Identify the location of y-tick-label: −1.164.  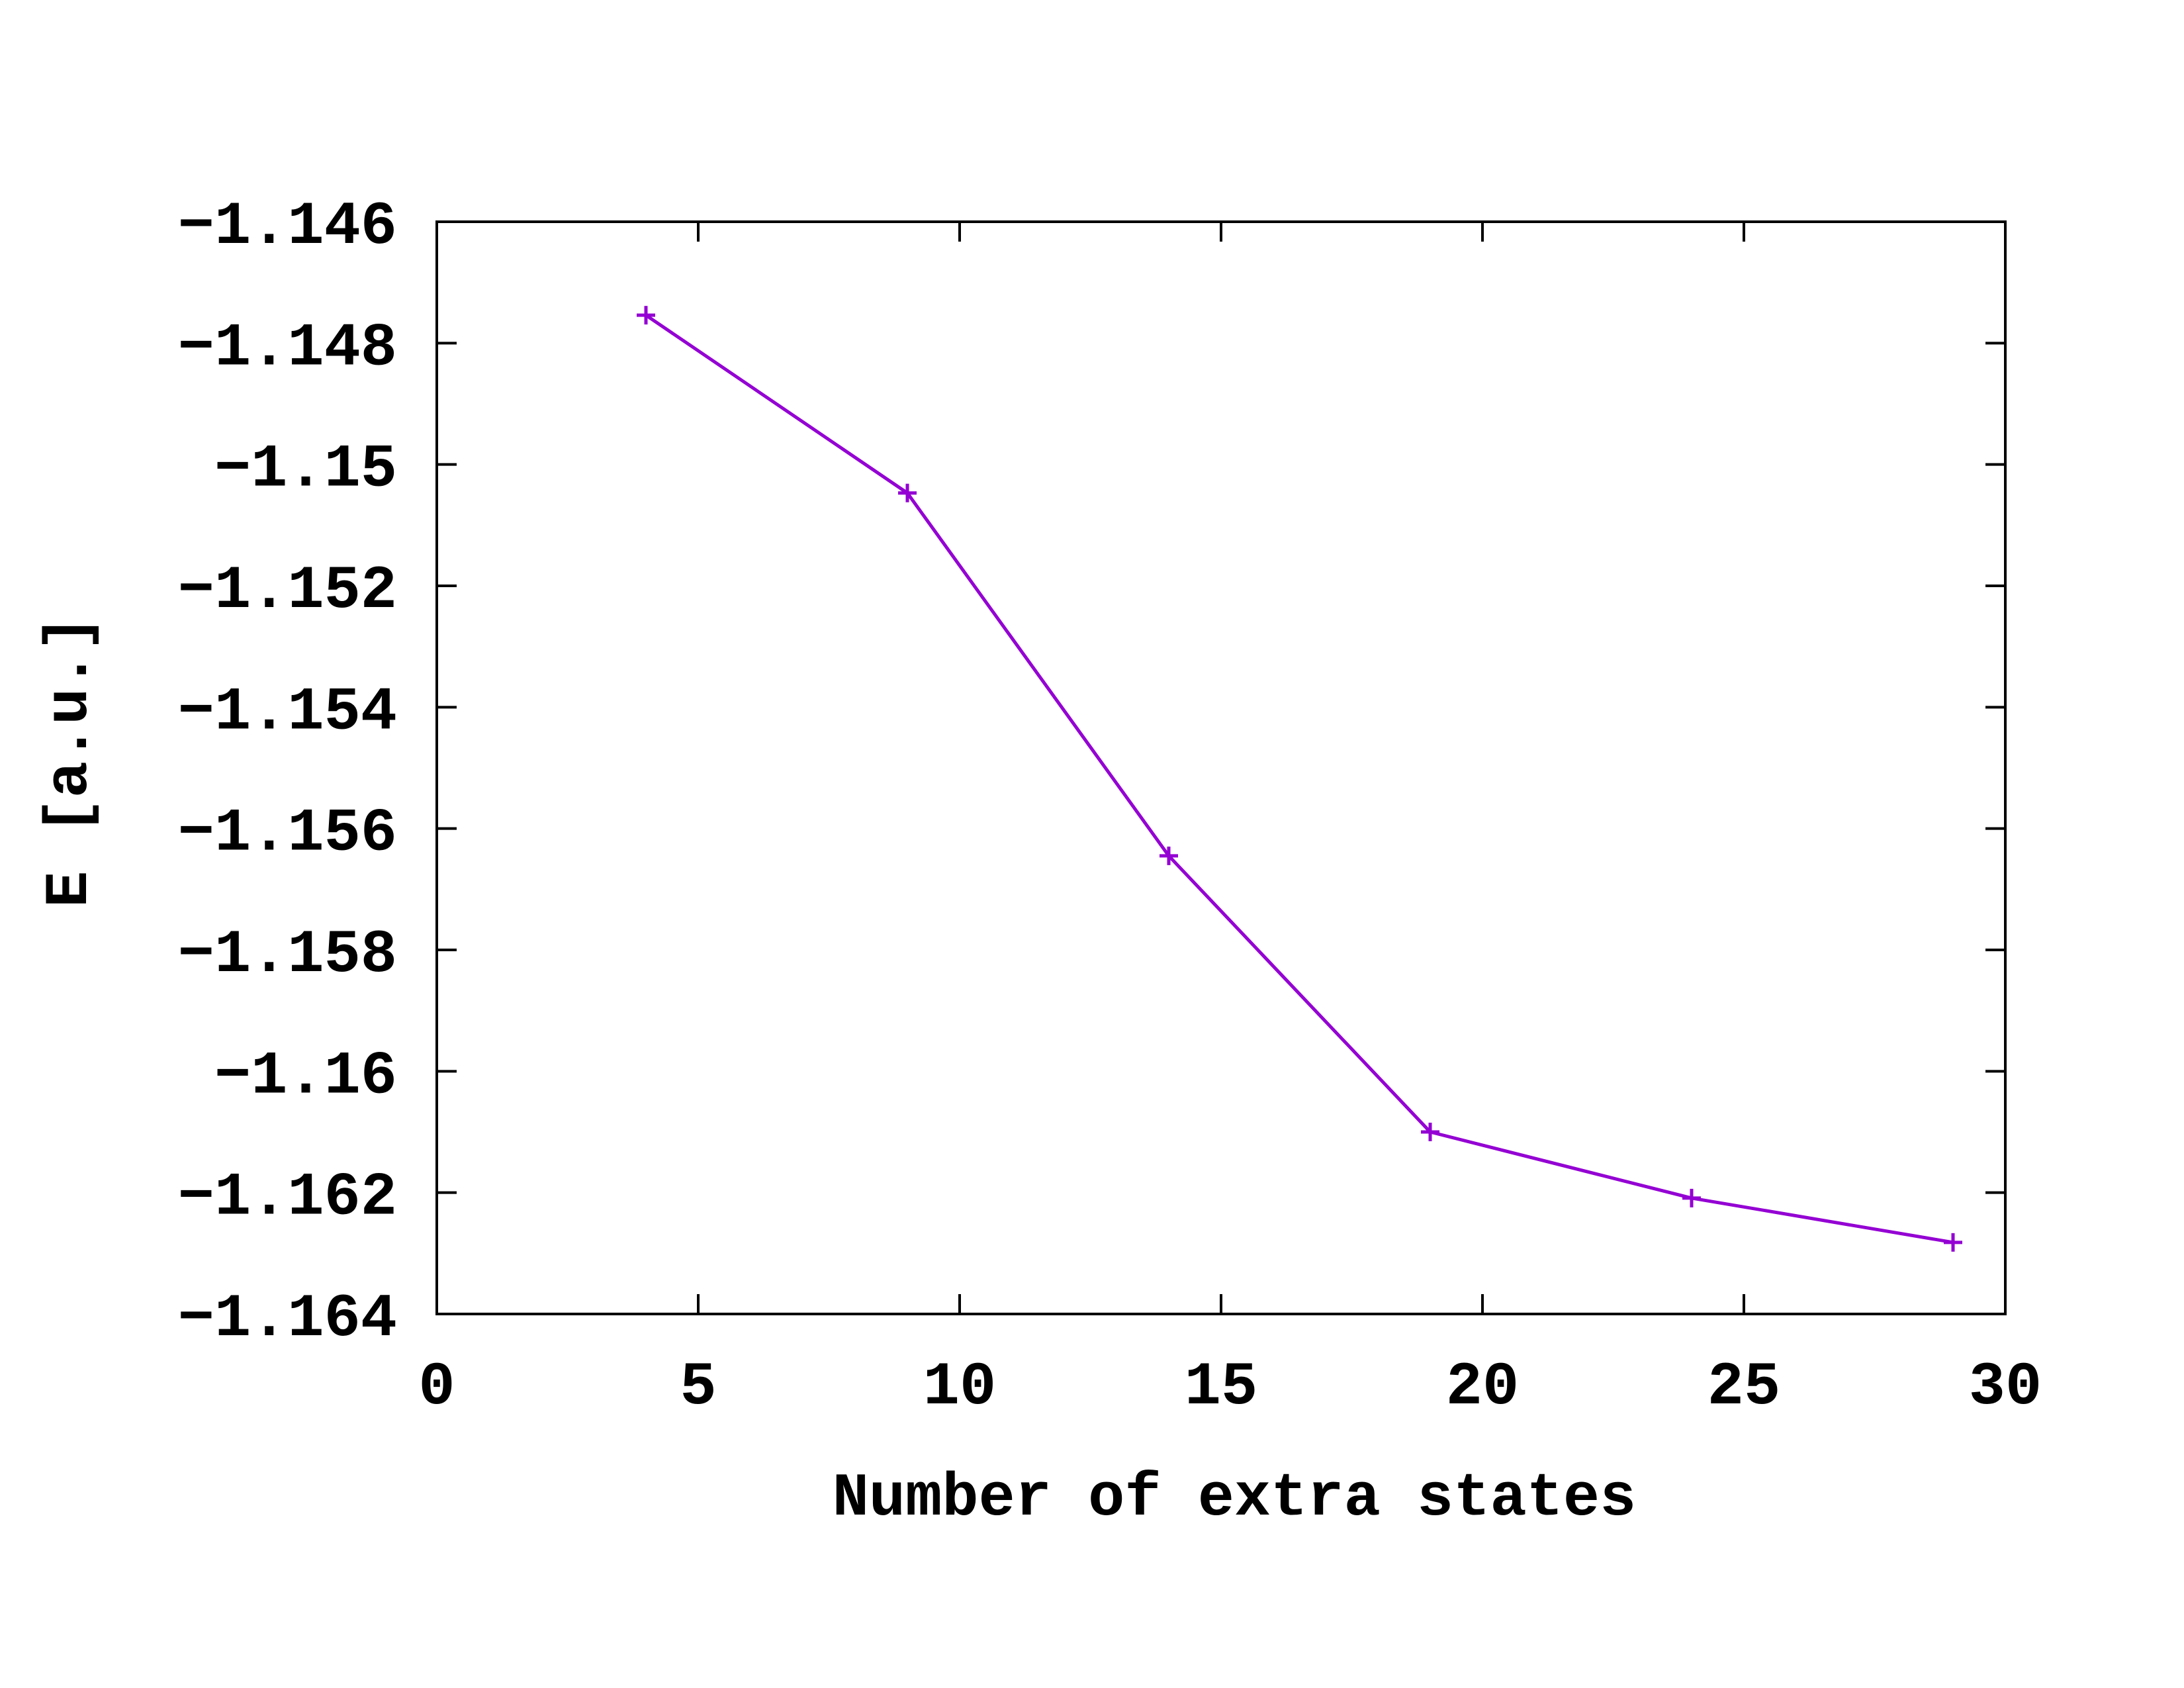
(287, 1319).